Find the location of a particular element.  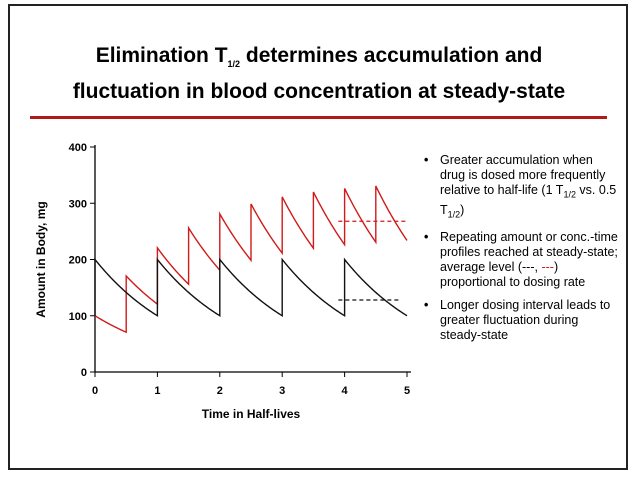

y-axis-label: Amount in Body, mg is located at coordinates (41, 259).